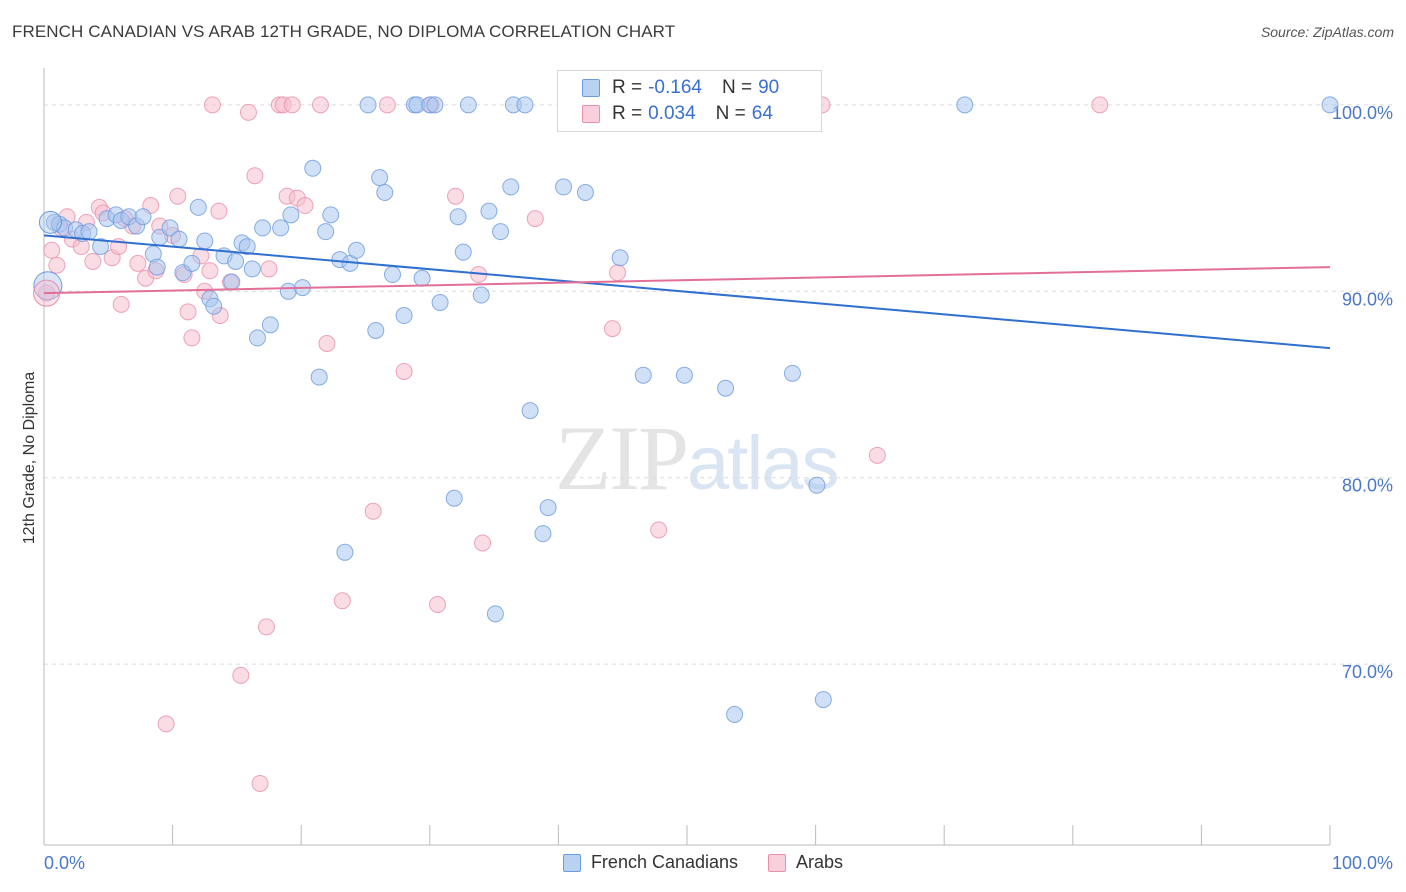 This screenshot has height=892, width=1406. What do you see at coordinates (65, 863) in the screenshot?
I see `x-tick-label-min: 0.0%` at bounding box center [65, 863].